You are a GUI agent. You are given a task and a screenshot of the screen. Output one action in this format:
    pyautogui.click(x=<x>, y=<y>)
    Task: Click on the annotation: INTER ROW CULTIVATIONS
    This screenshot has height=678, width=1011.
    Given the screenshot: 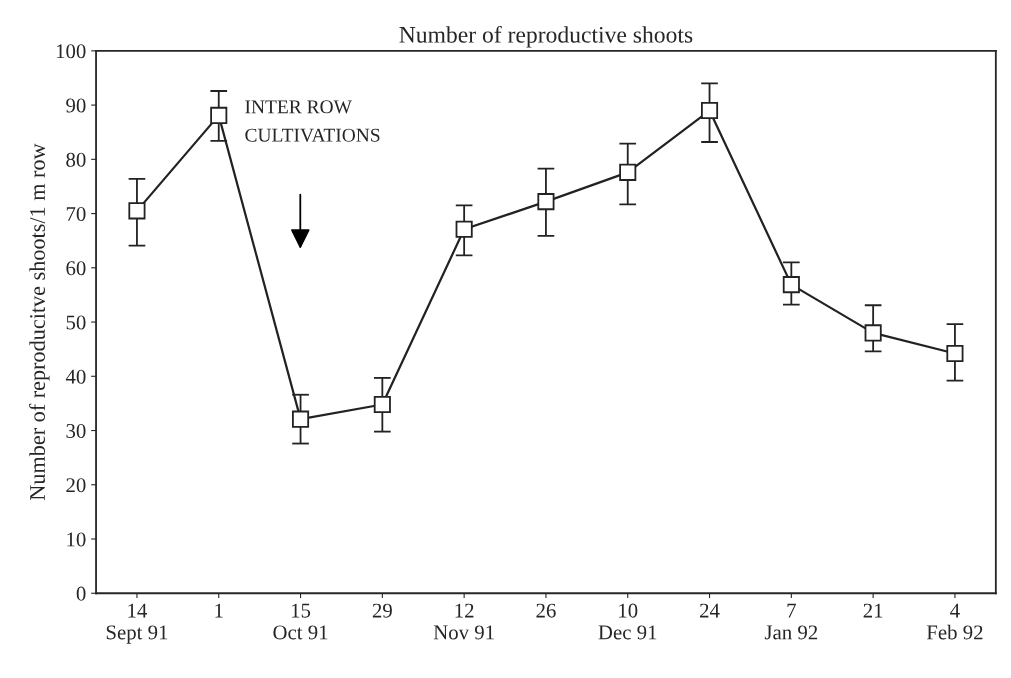 What is the action you would take?
    pyautogui.click(x=312, y=121)
    